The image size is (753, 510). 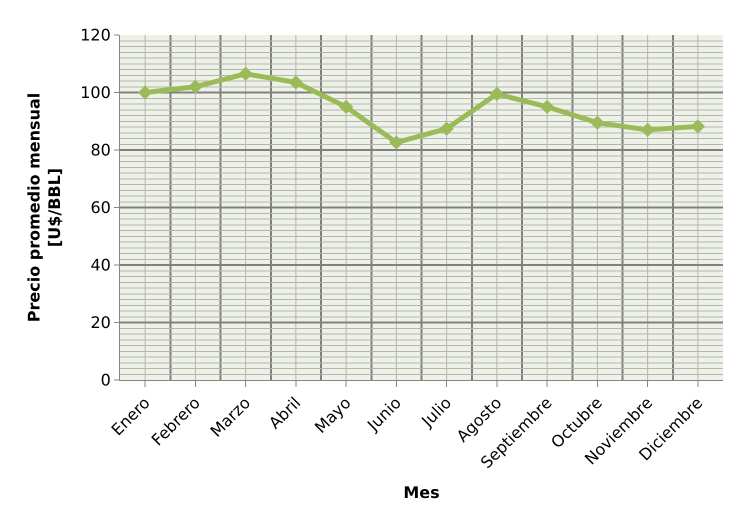 What do you see at coordinates (100, 322) in the screenshot?
I see `y-tick-label: 20` at bounding box center [100, 322].